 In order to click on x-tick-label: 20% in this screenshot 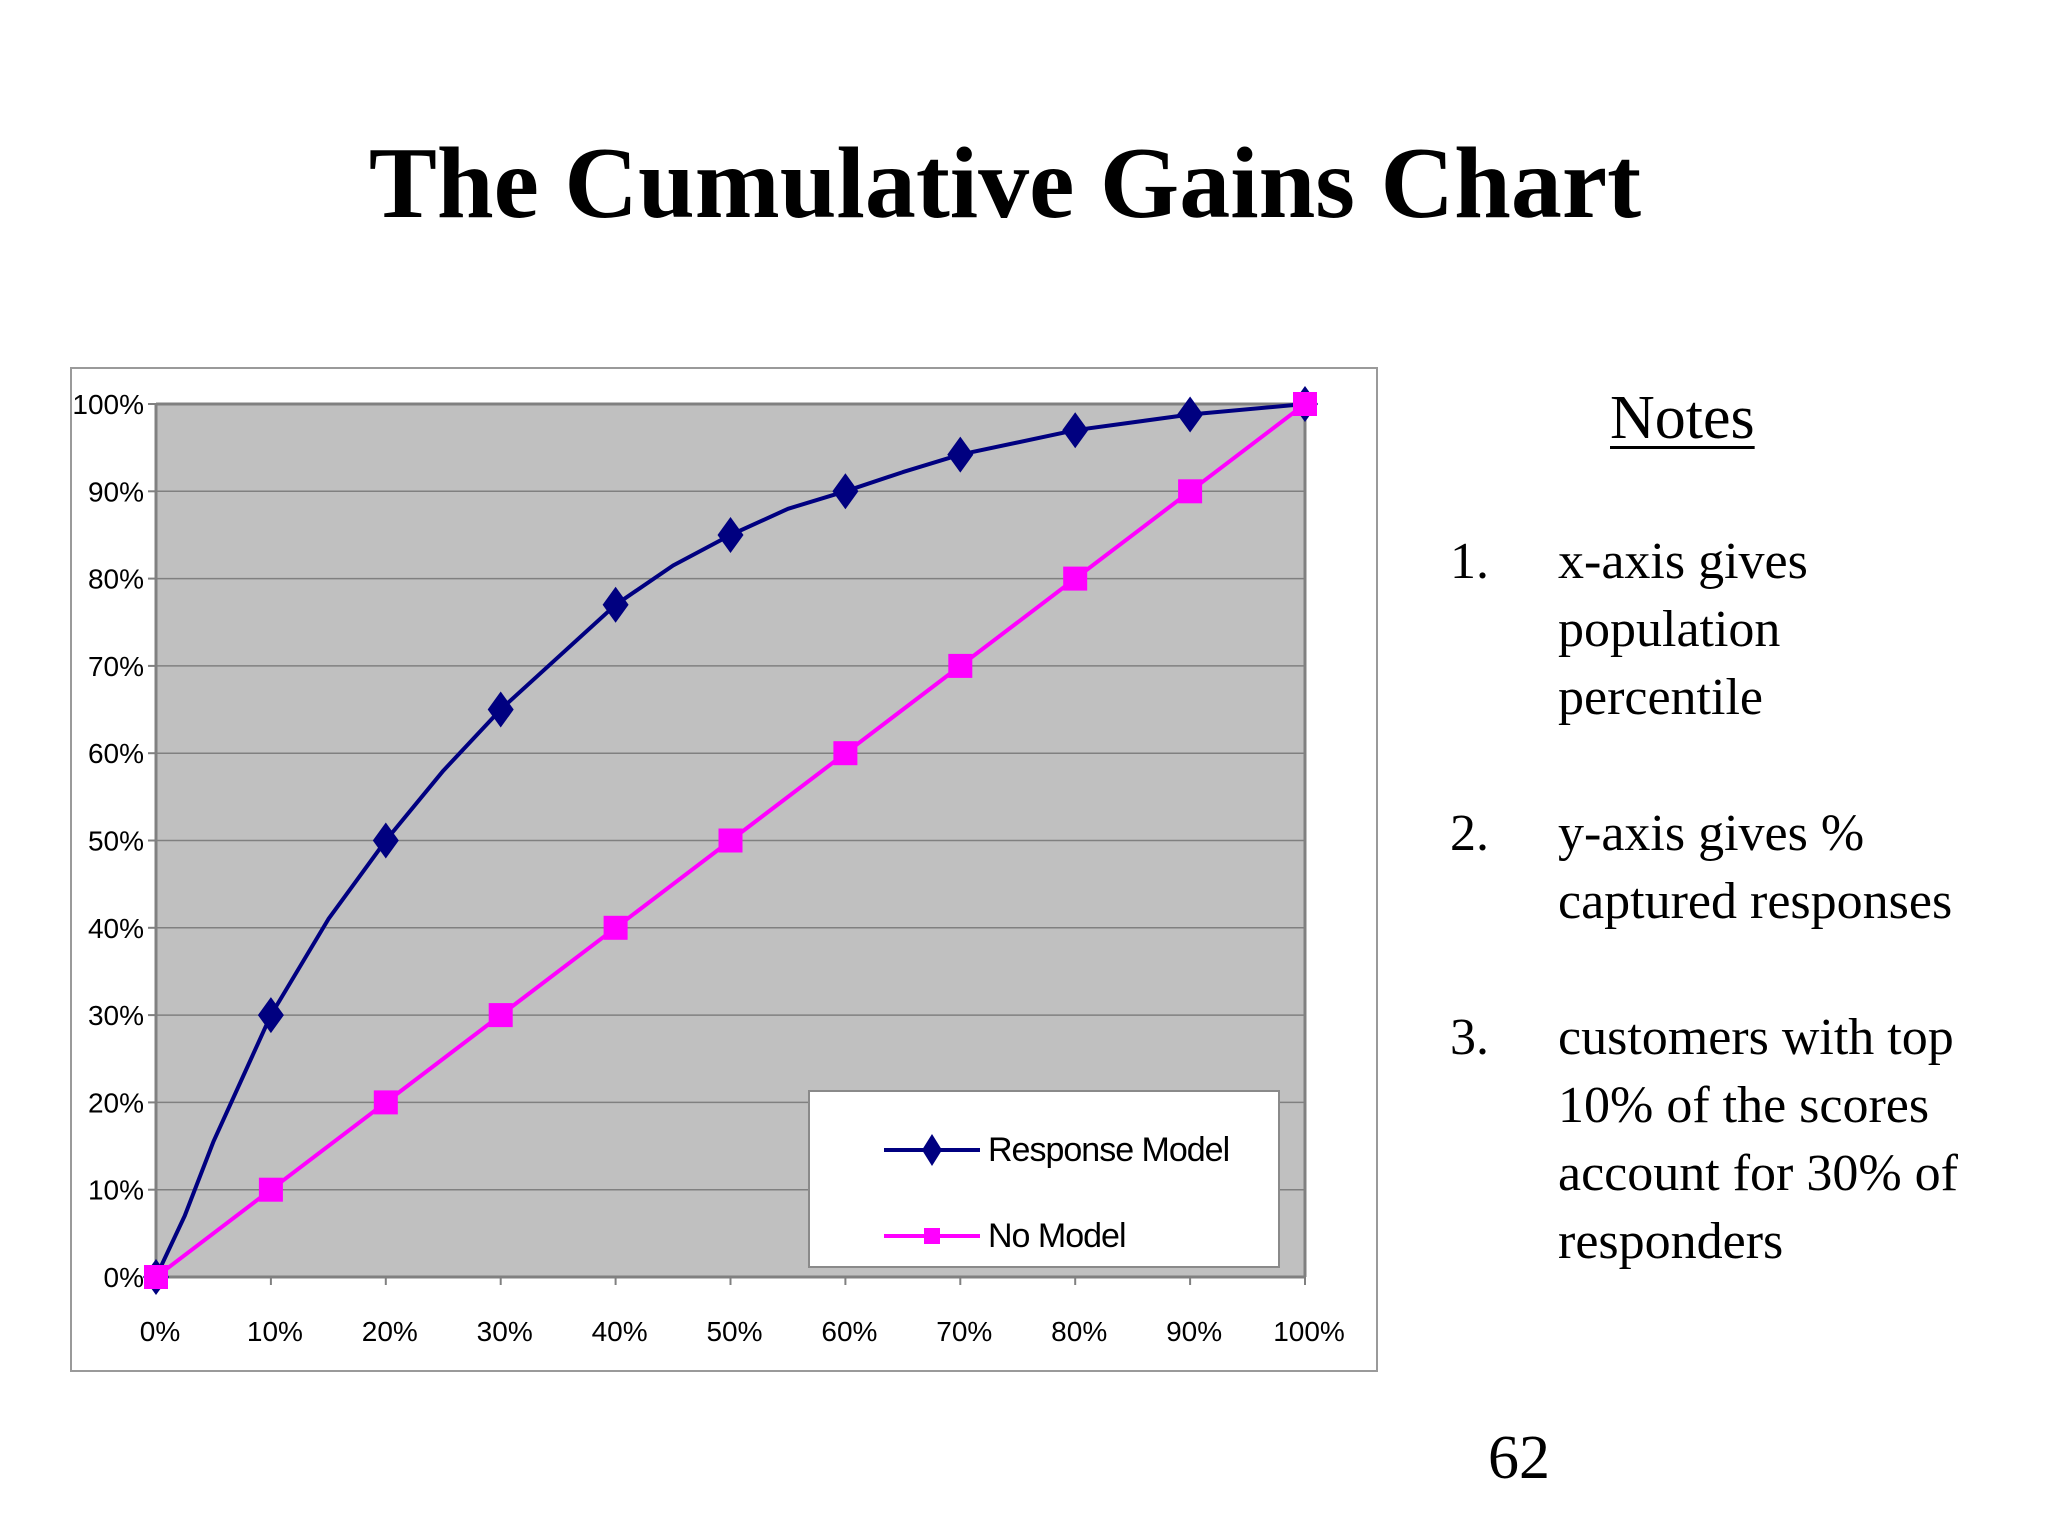, I will do `click(390, 1331)`.